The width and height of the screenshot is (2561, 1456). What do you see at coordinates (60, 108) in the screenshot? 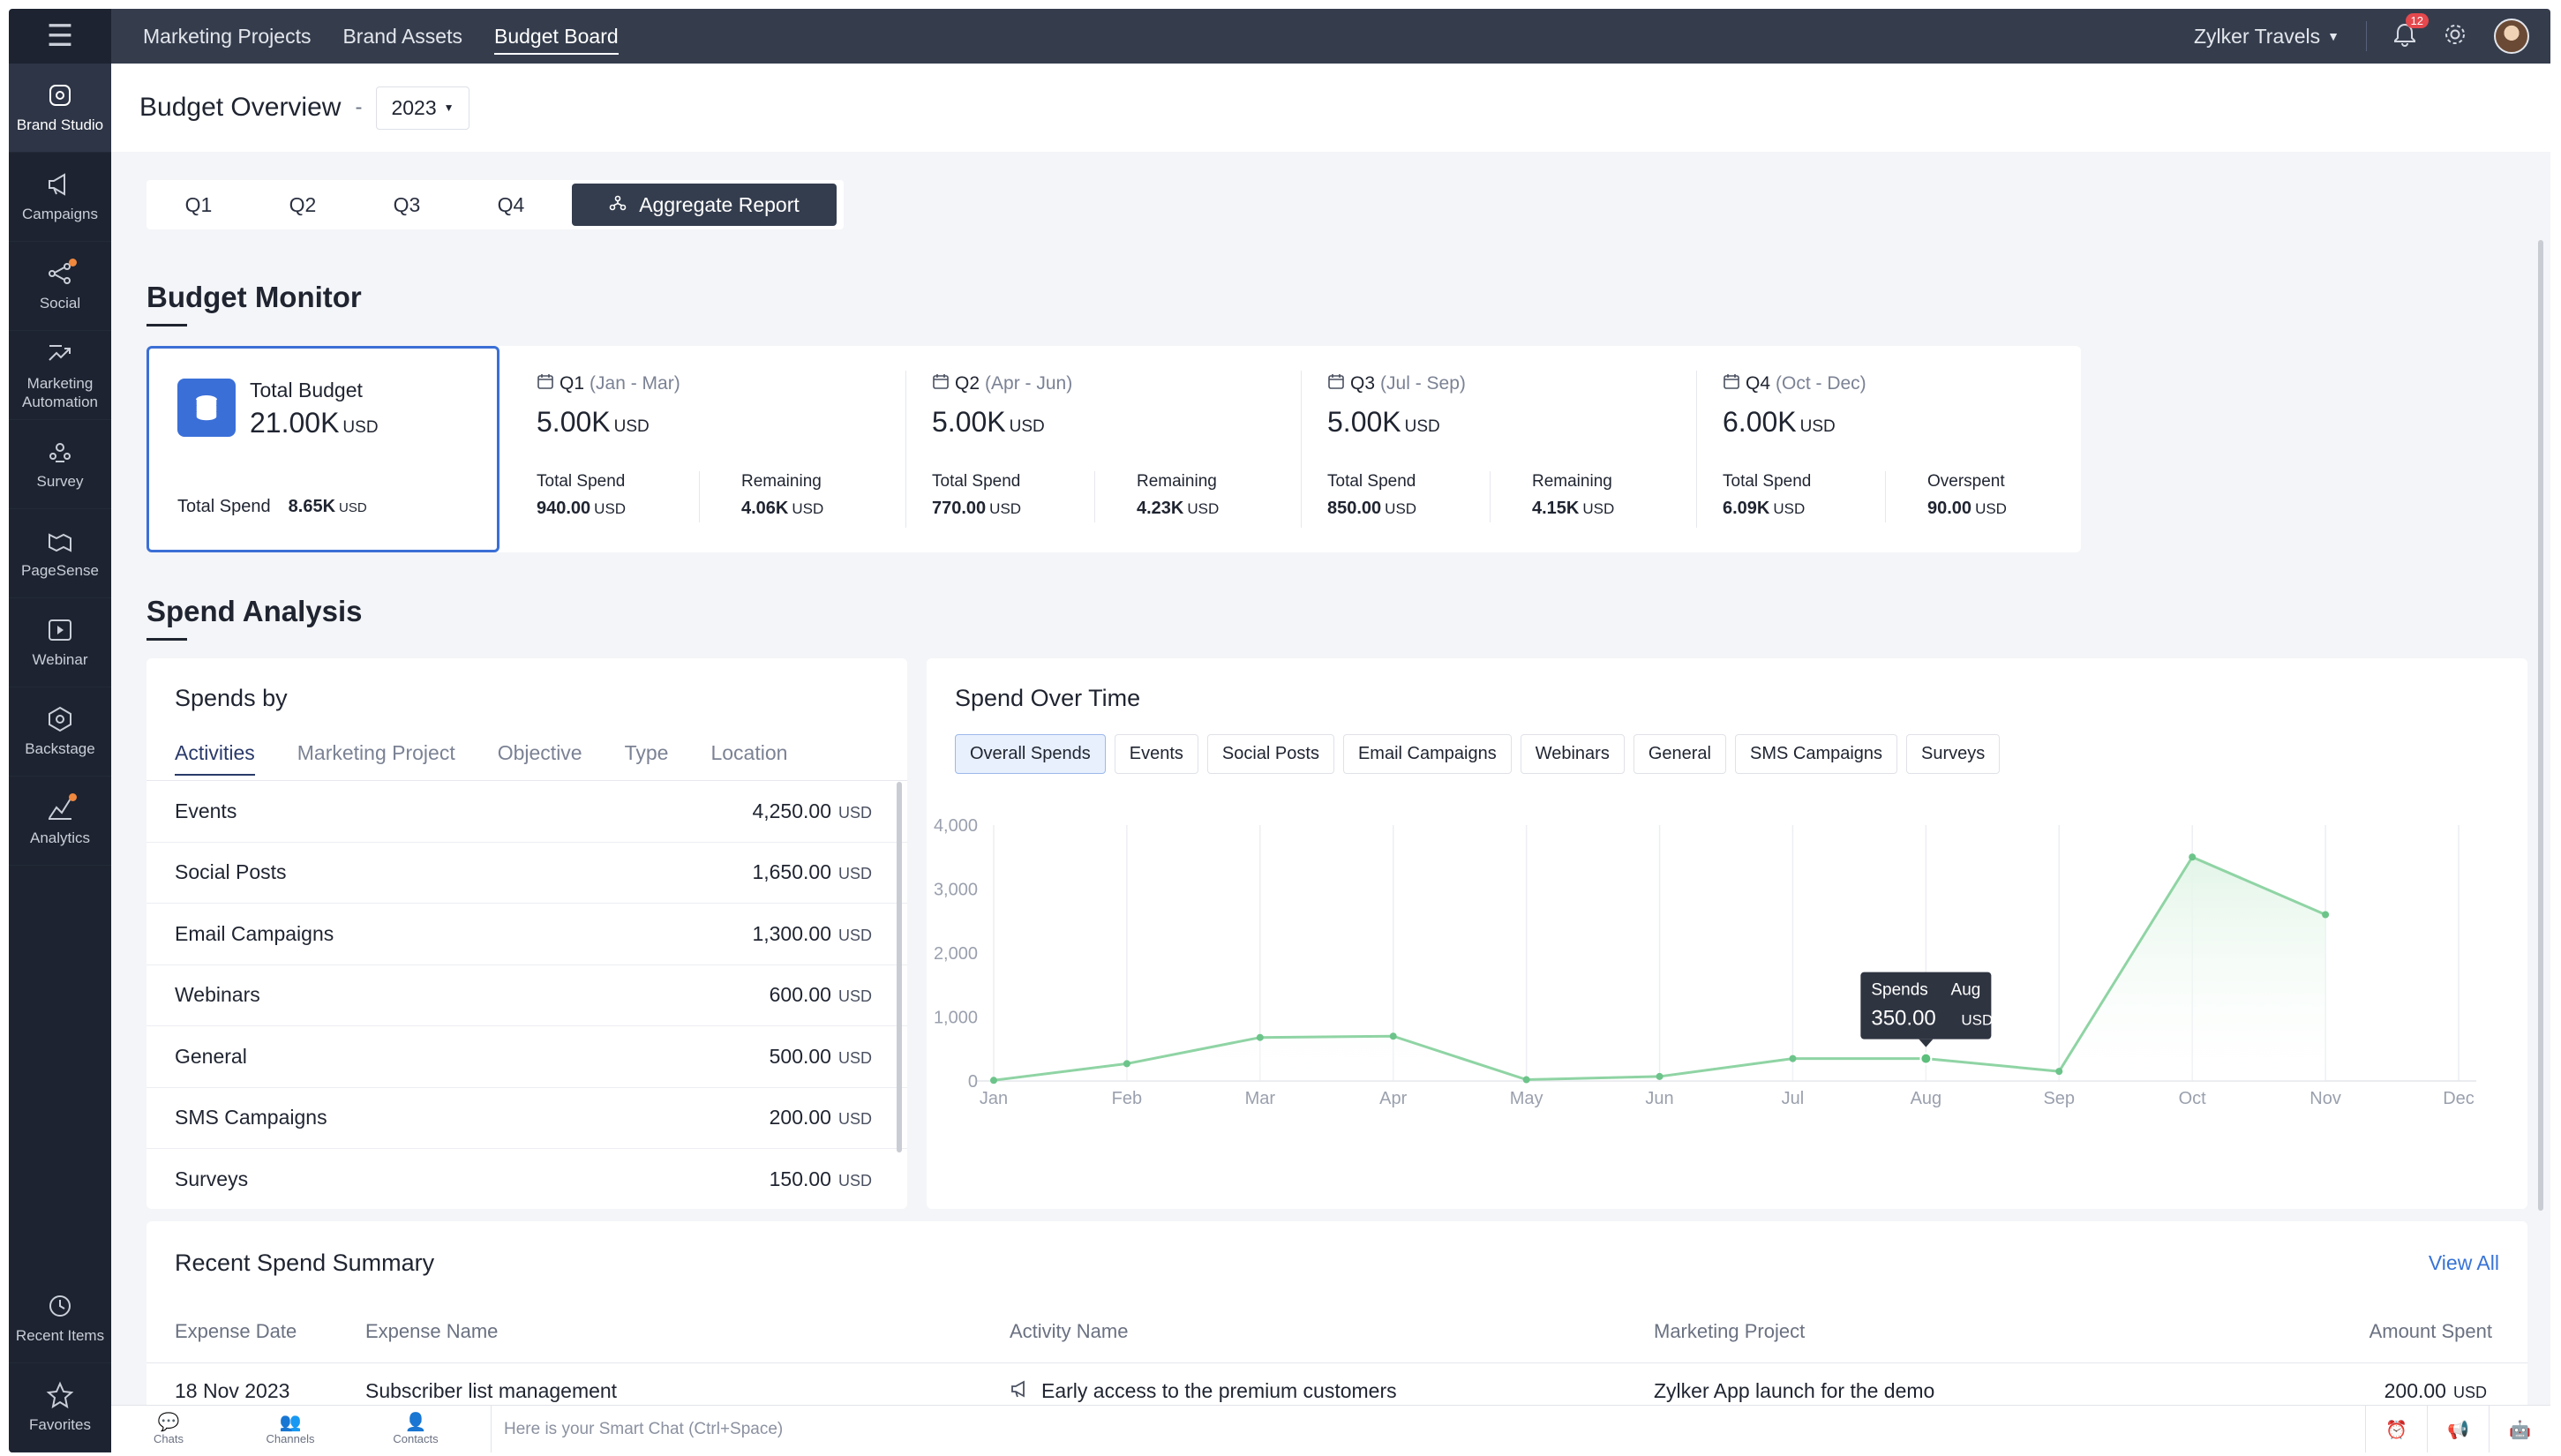
I see `sidebar-item-brand-studio: Brand Studio` at bounding box center [60, 108].